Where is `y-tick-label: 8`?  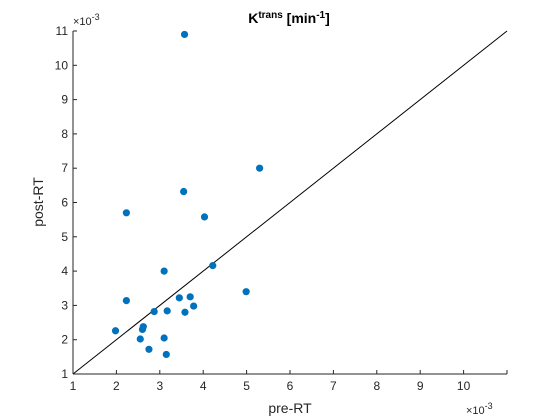 y-tick-label: 8 is located at coordinates (64, 134).